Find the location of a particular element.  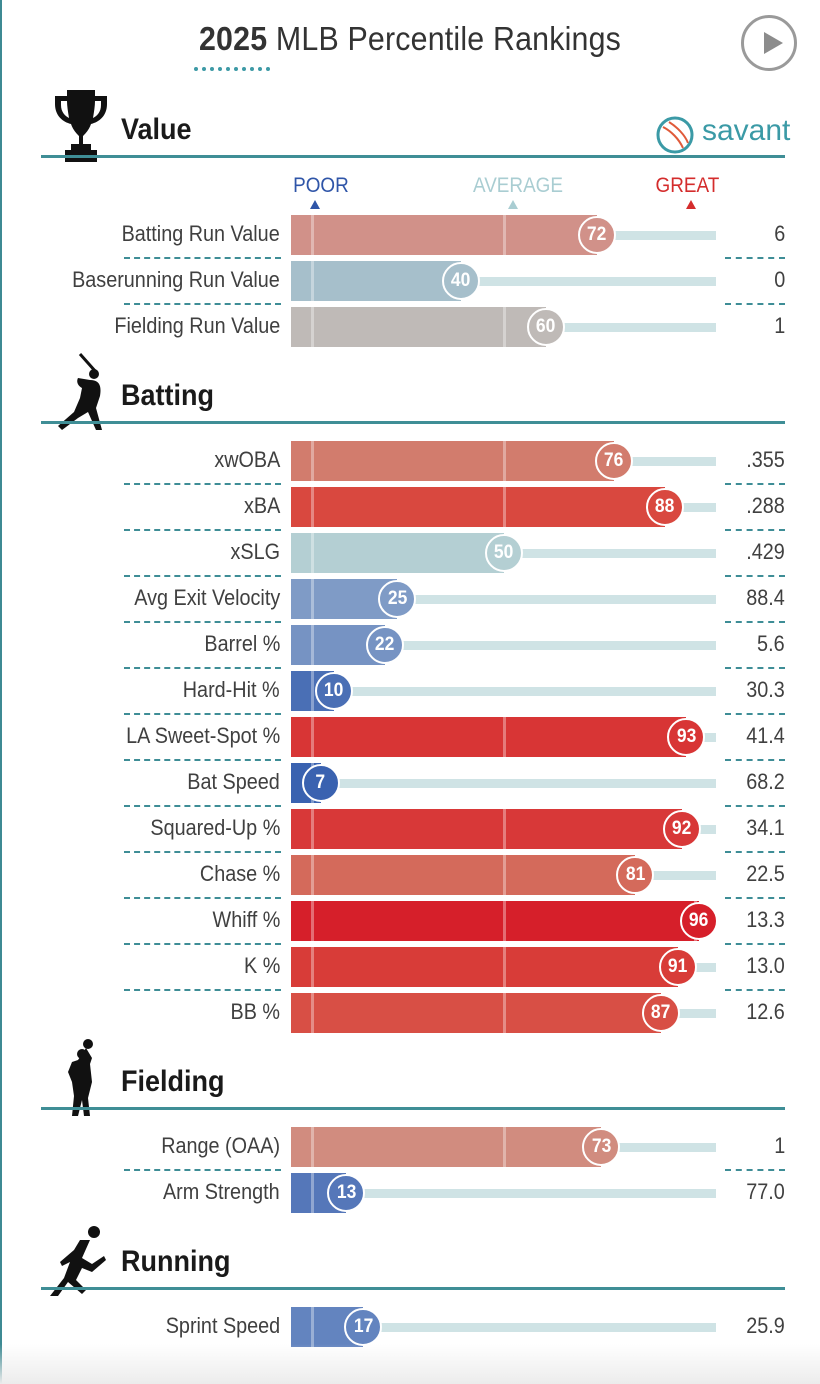

metric-label: Fielding Run Value is located at coordinates (197, 325).